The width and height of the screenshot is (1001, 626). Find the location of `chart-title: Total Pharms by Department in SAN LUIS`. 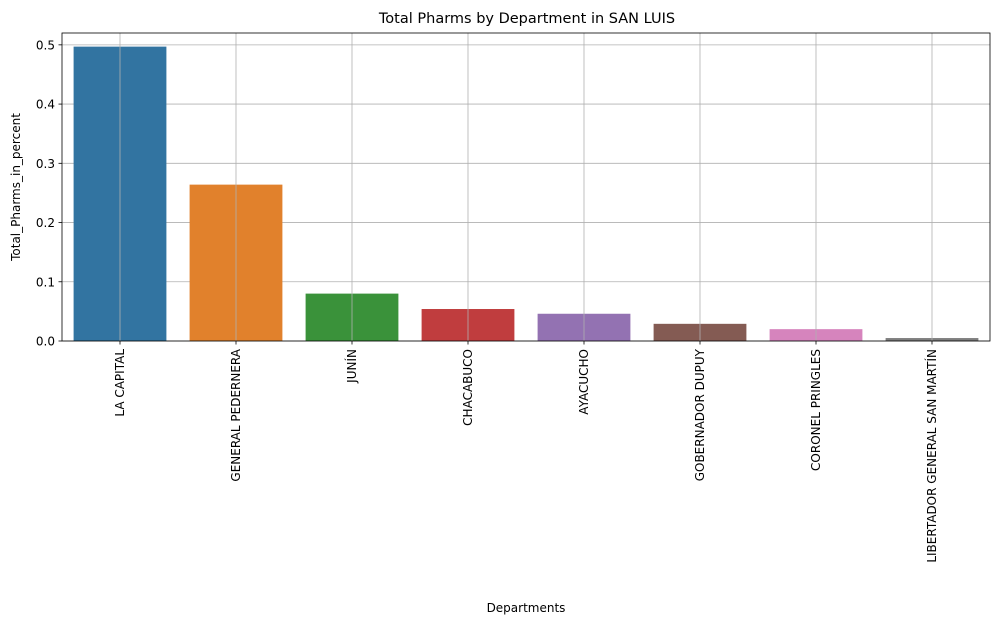

chart-title: Total Pharms by Department in SAN LUIS is located at coordinates (526, 19).